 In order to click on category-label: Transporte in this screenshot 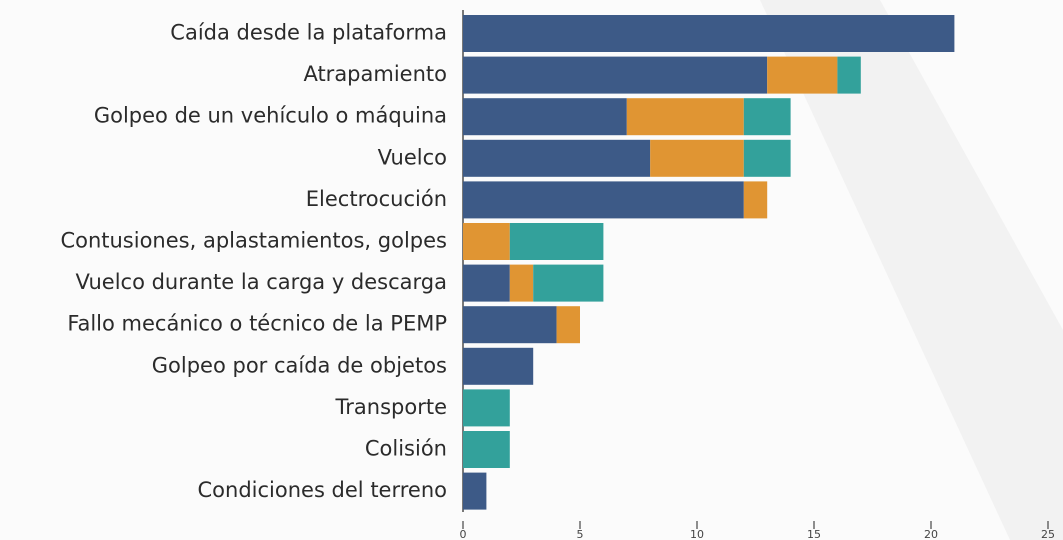, I will do `click(391, 407)`.